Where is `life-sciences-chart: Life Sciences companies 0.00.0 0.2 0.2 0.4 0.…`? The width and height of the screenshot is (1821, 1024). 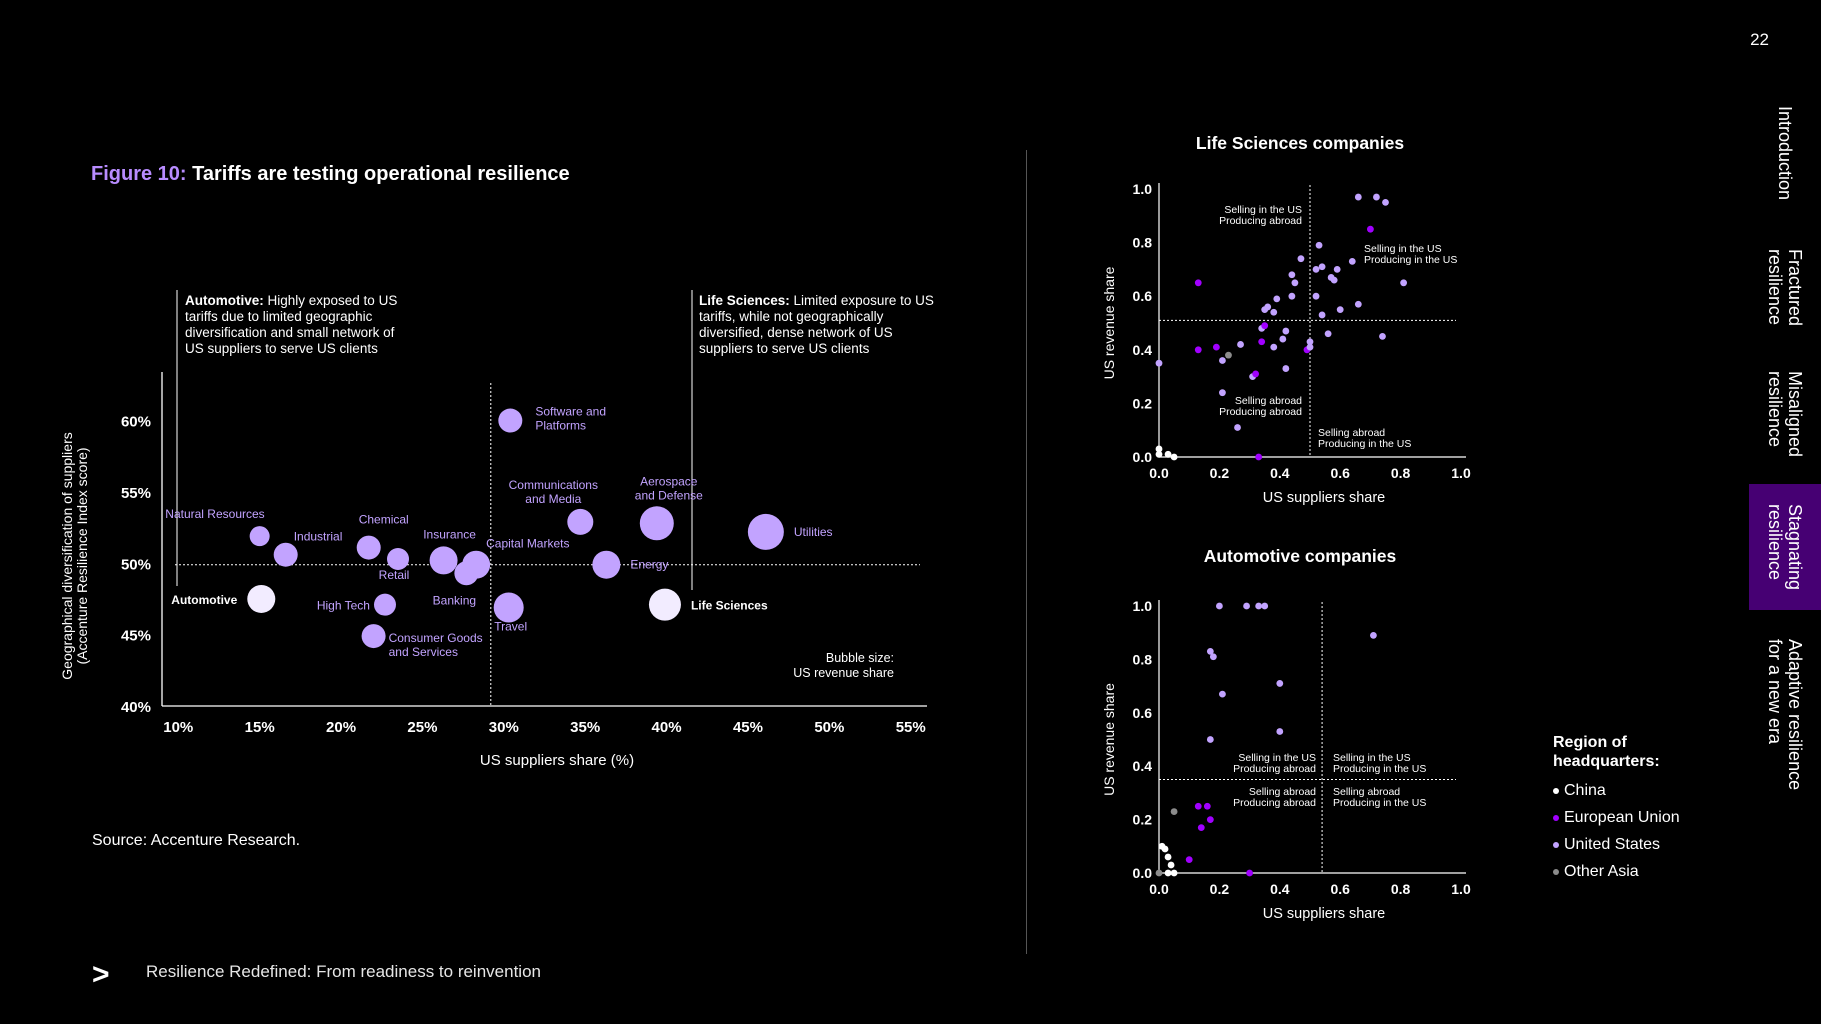 life-sciences-chart: Life Sciences companies 0.00.0 0.2 0.2 0.4 0.… is located at coordinates (1286, 319).